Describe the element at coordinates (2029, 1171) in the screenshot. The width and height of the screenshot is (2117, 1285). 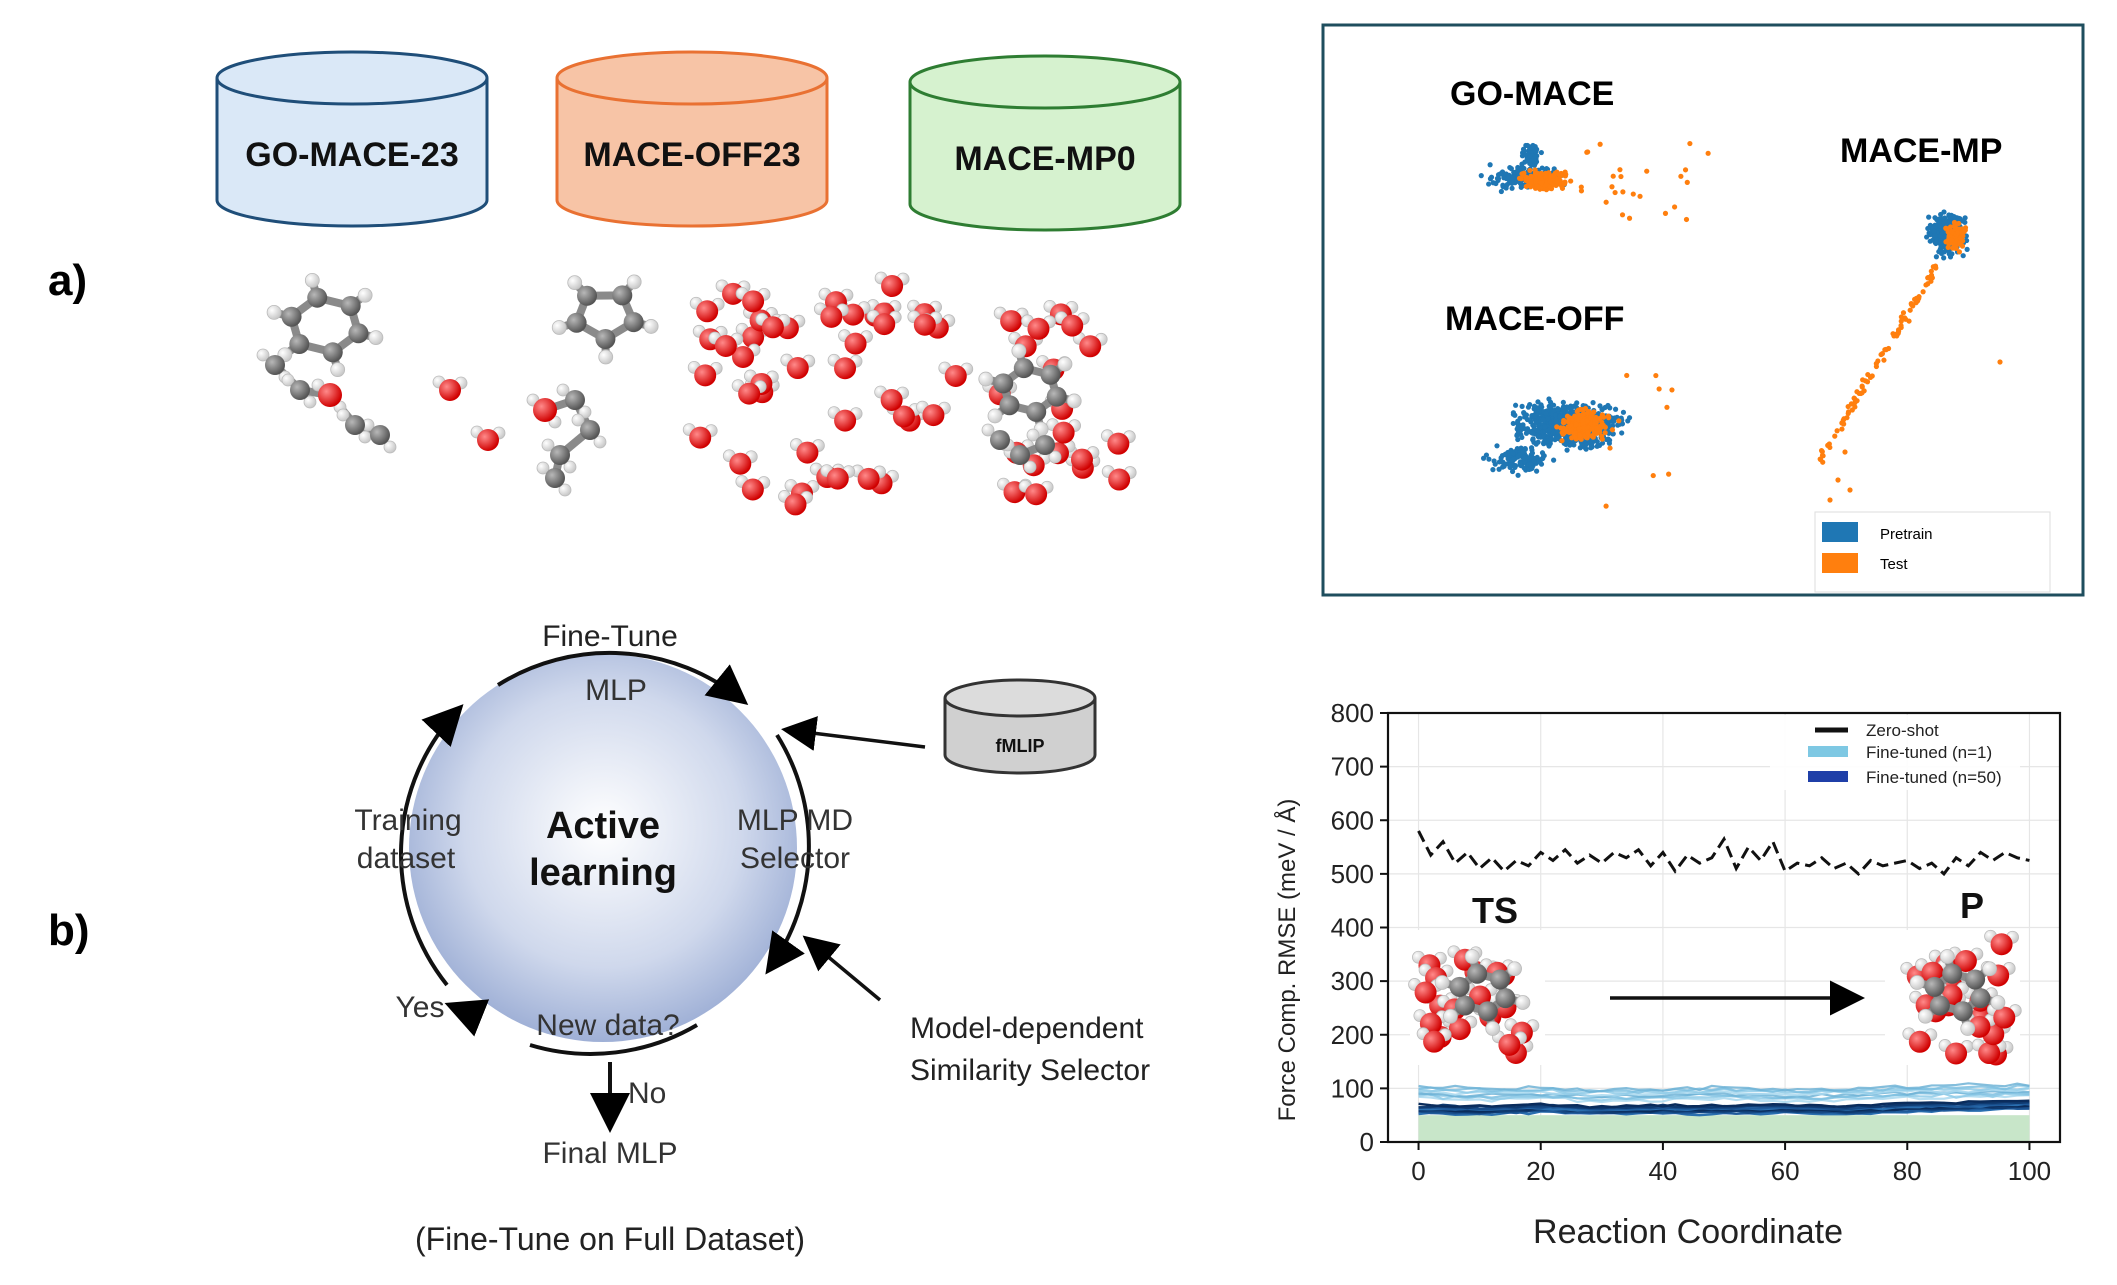
I see `x-tick-label: 100` at that location.